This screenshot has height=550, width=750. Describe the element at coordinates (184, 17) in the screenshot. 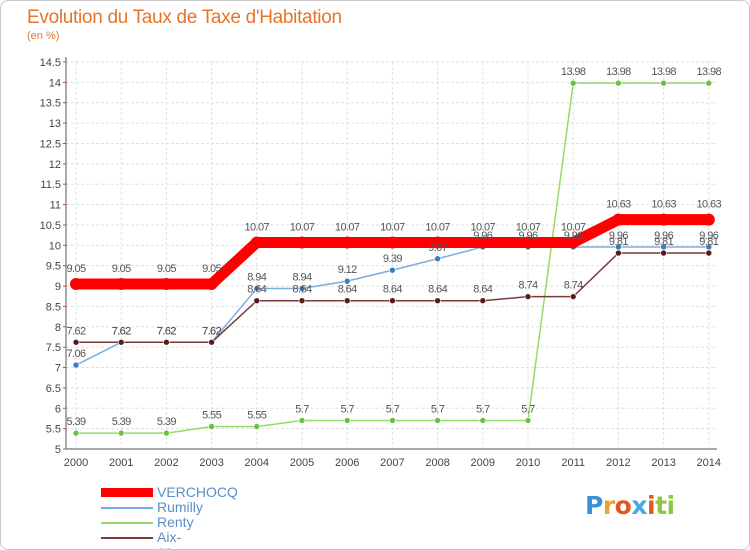

I see `chart-title: Evolution du Taux de Taxe d'Habitation` at that location.